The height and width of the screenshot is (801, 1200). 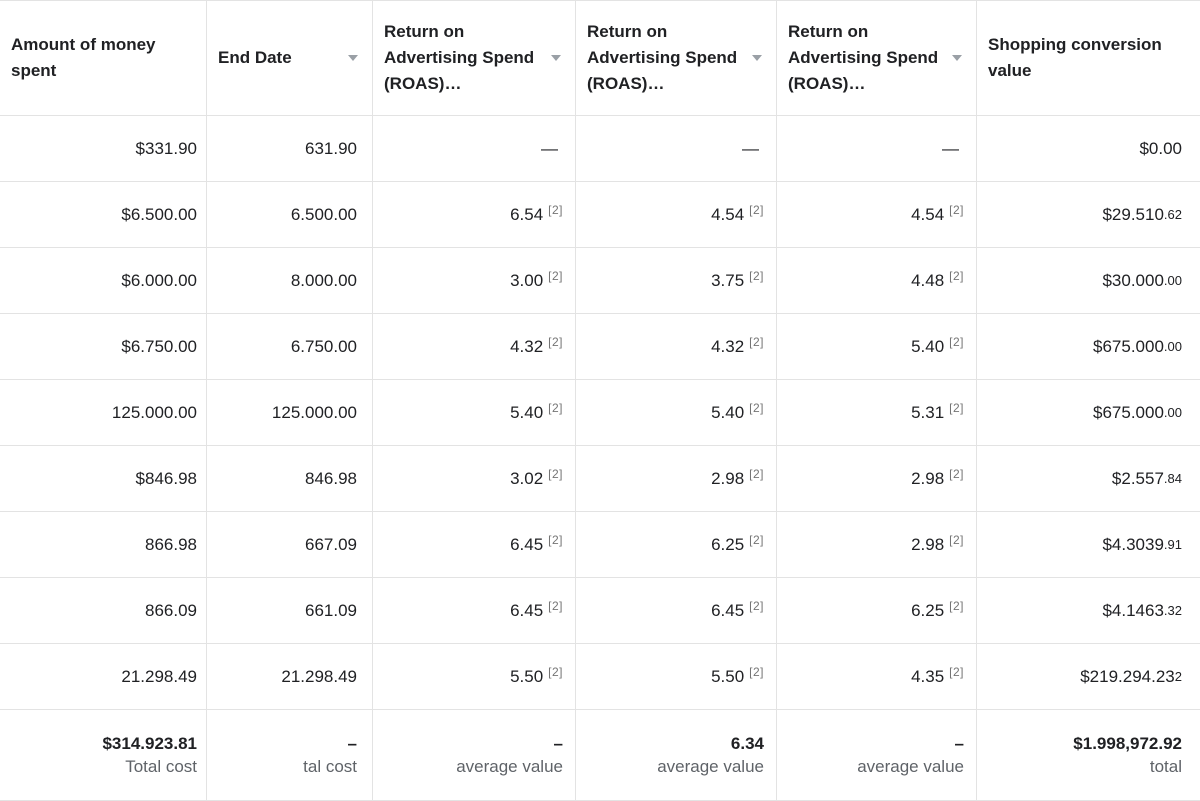 I want to click on spent-cell: 125.000.00, so click(x=103, y=412).